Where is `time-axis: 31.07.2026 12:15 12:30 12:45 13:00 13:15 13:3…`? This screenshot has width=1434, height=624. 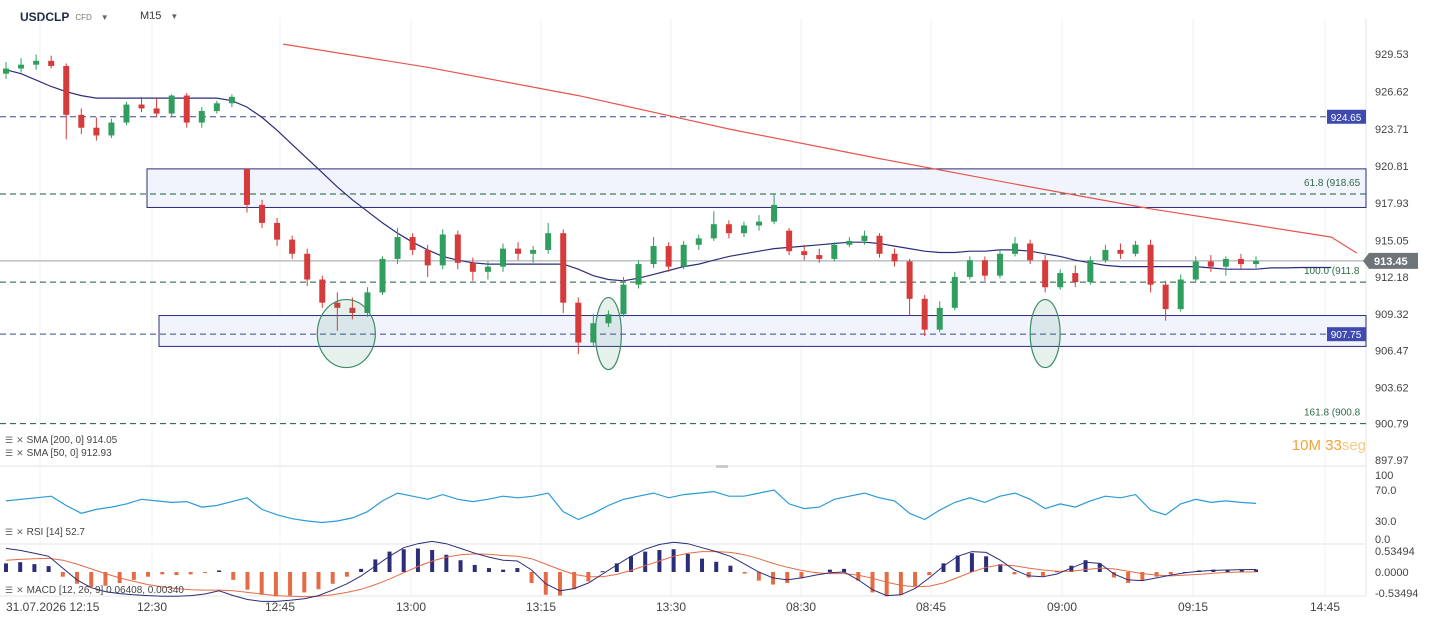
time-axis: 31.07.2026 12:15 12:30 12:45 13:00 13:15 13:3… is located at coordinates (673, 607).